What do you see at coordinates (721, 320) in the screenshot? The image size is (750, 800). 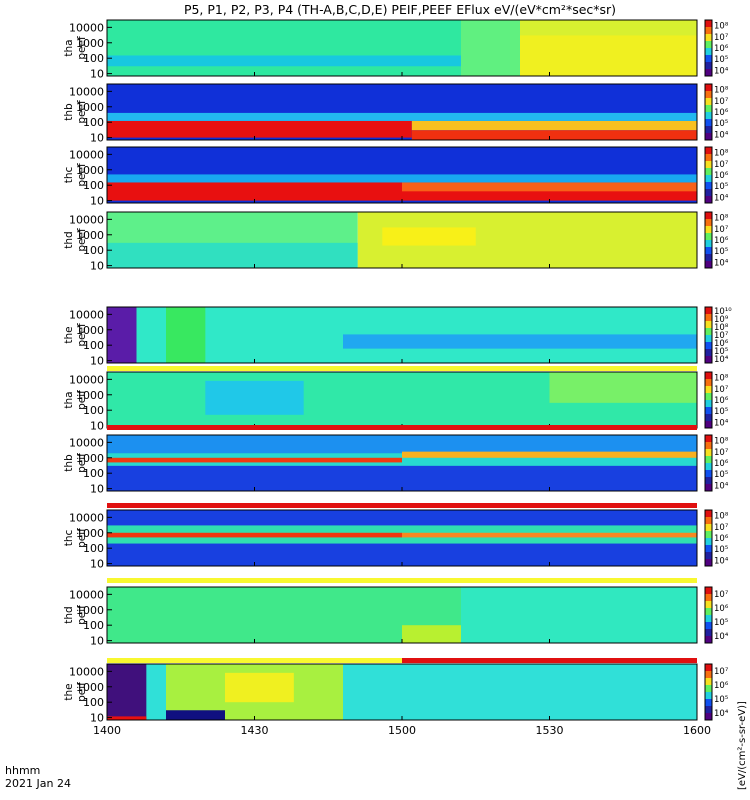 I see `colorbar-tick-label: 10⁹` at bounding box center [721, 320].